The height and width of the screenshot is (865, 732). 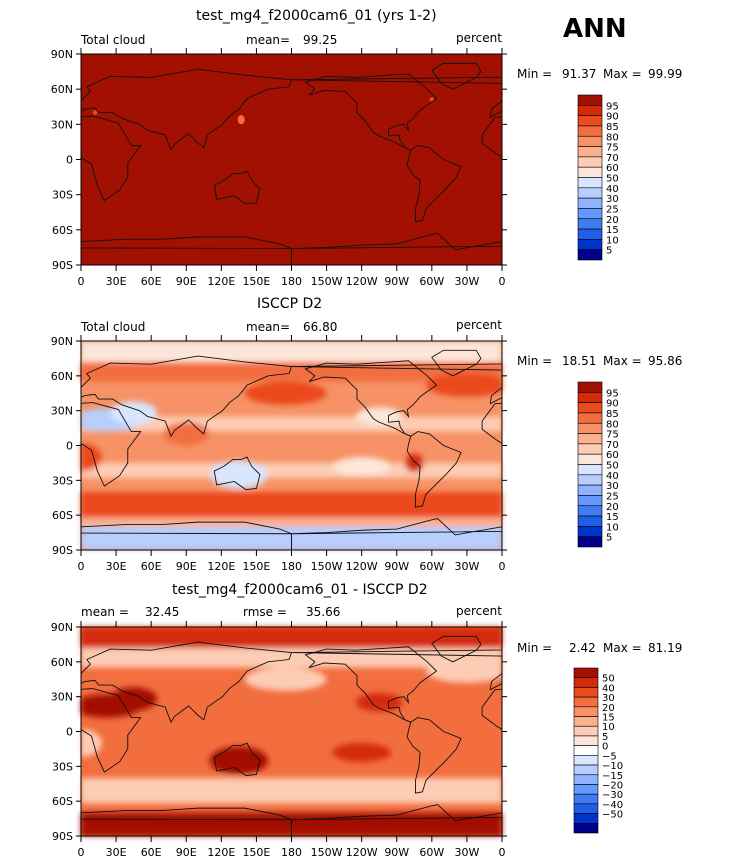 I want to click on panel2-arabia, so click(x=134, y=413).